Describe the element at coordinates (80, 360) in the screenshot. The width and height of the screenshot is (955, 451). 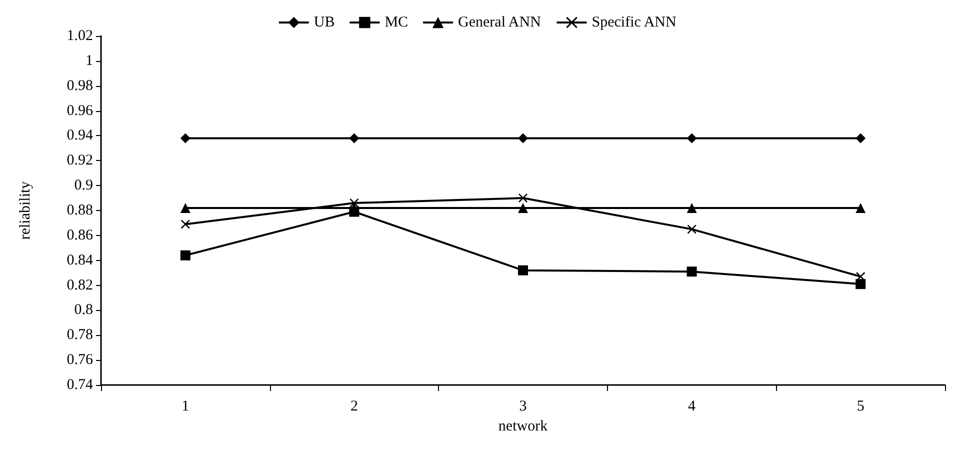
I see `y-tick-label: 0.76` at that location.